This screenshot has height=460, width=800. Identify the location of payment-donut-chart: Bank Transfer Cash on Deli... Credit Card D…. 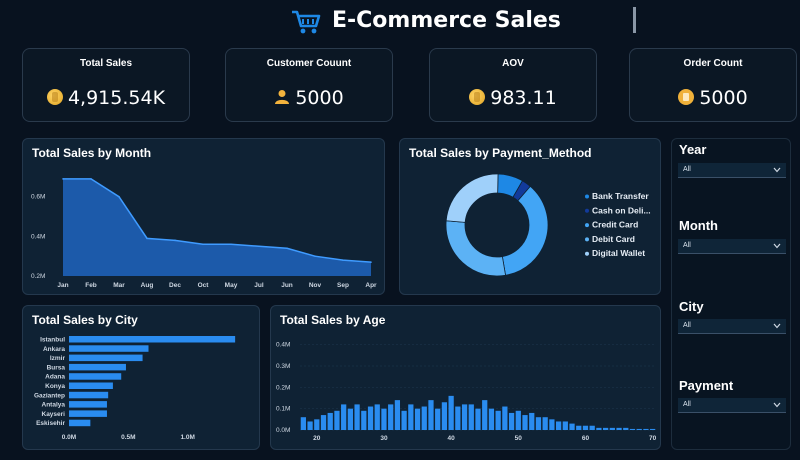
(548, 225).